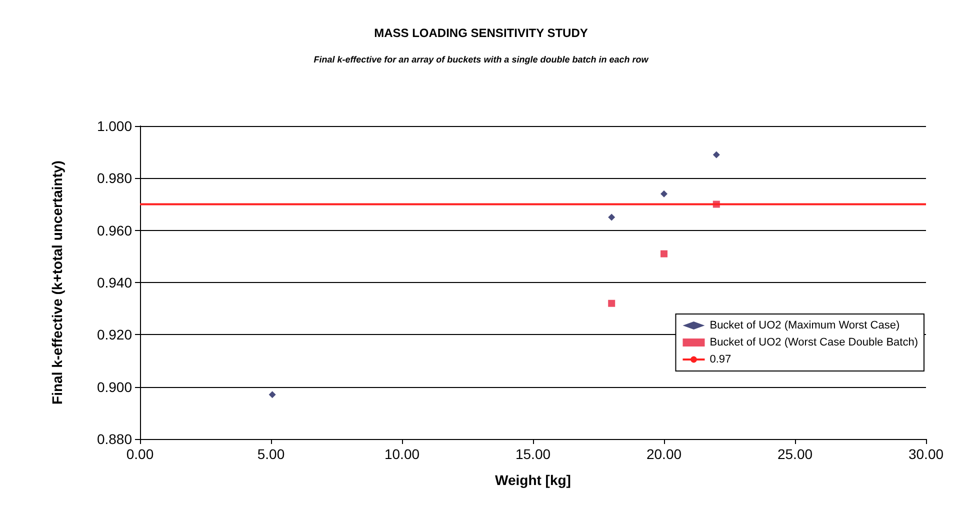  I want to click on chart-title: MASS LOADING SENSITIVITY STUDY, so click(481, 33).